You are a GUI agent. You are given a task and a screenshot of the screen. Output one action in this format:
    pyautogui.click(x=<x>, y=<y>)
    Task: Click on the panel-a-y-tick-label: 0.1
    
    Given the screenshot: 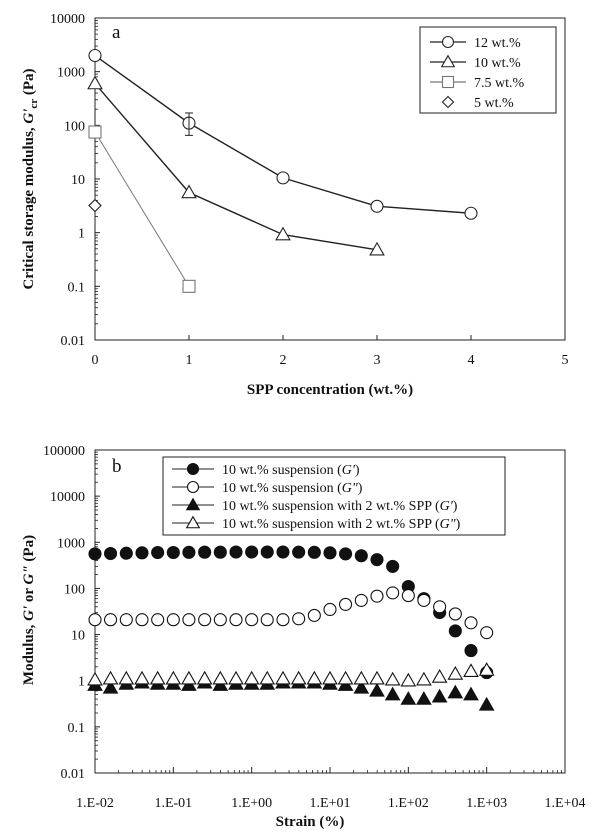 What is the action you would take?
    pyautogui.click(x=77, y=287)
    